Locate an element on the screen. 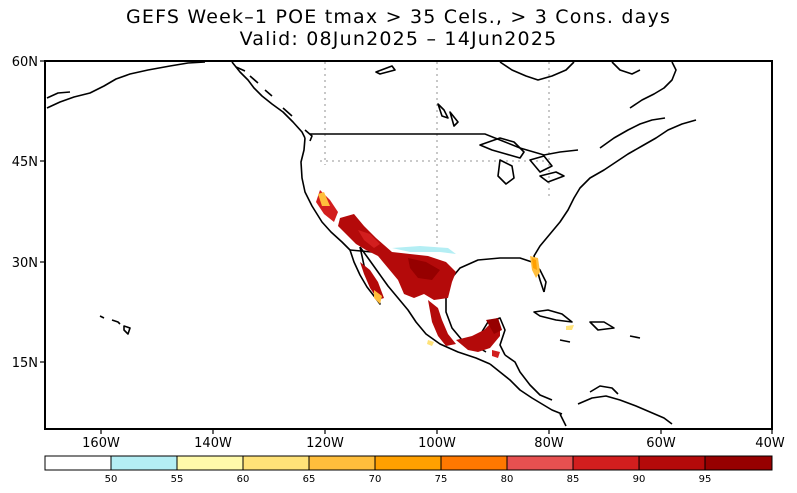 This screenshot has width=797, height=493. lon-label-160w: 160W is located at coordinates (101, 443).